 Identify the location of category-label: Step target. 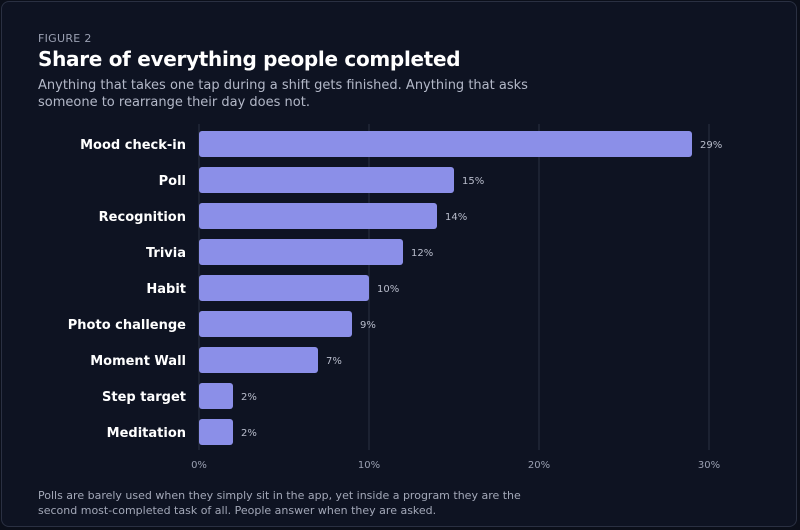
(144, 397).